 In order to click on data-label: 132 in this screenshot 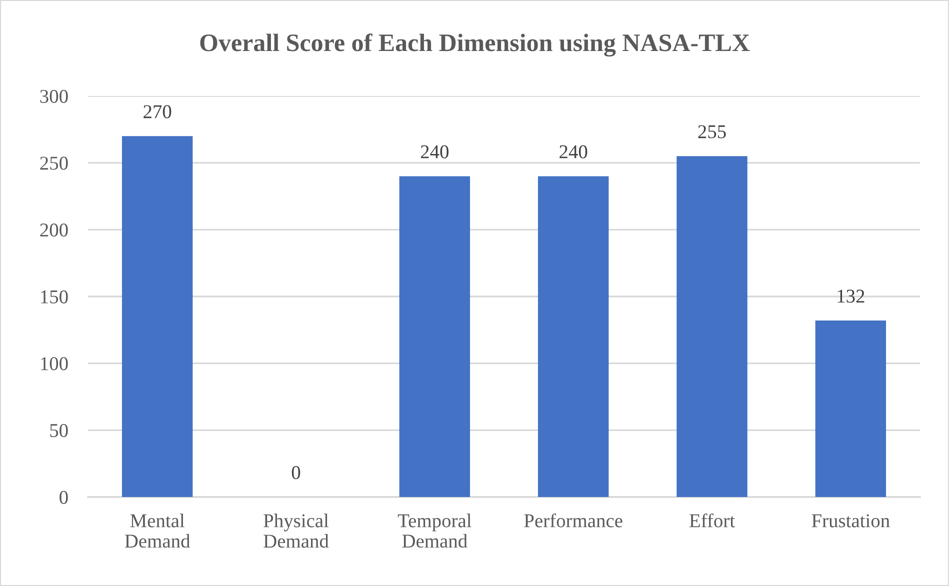, I will do `click(851, 296)`.